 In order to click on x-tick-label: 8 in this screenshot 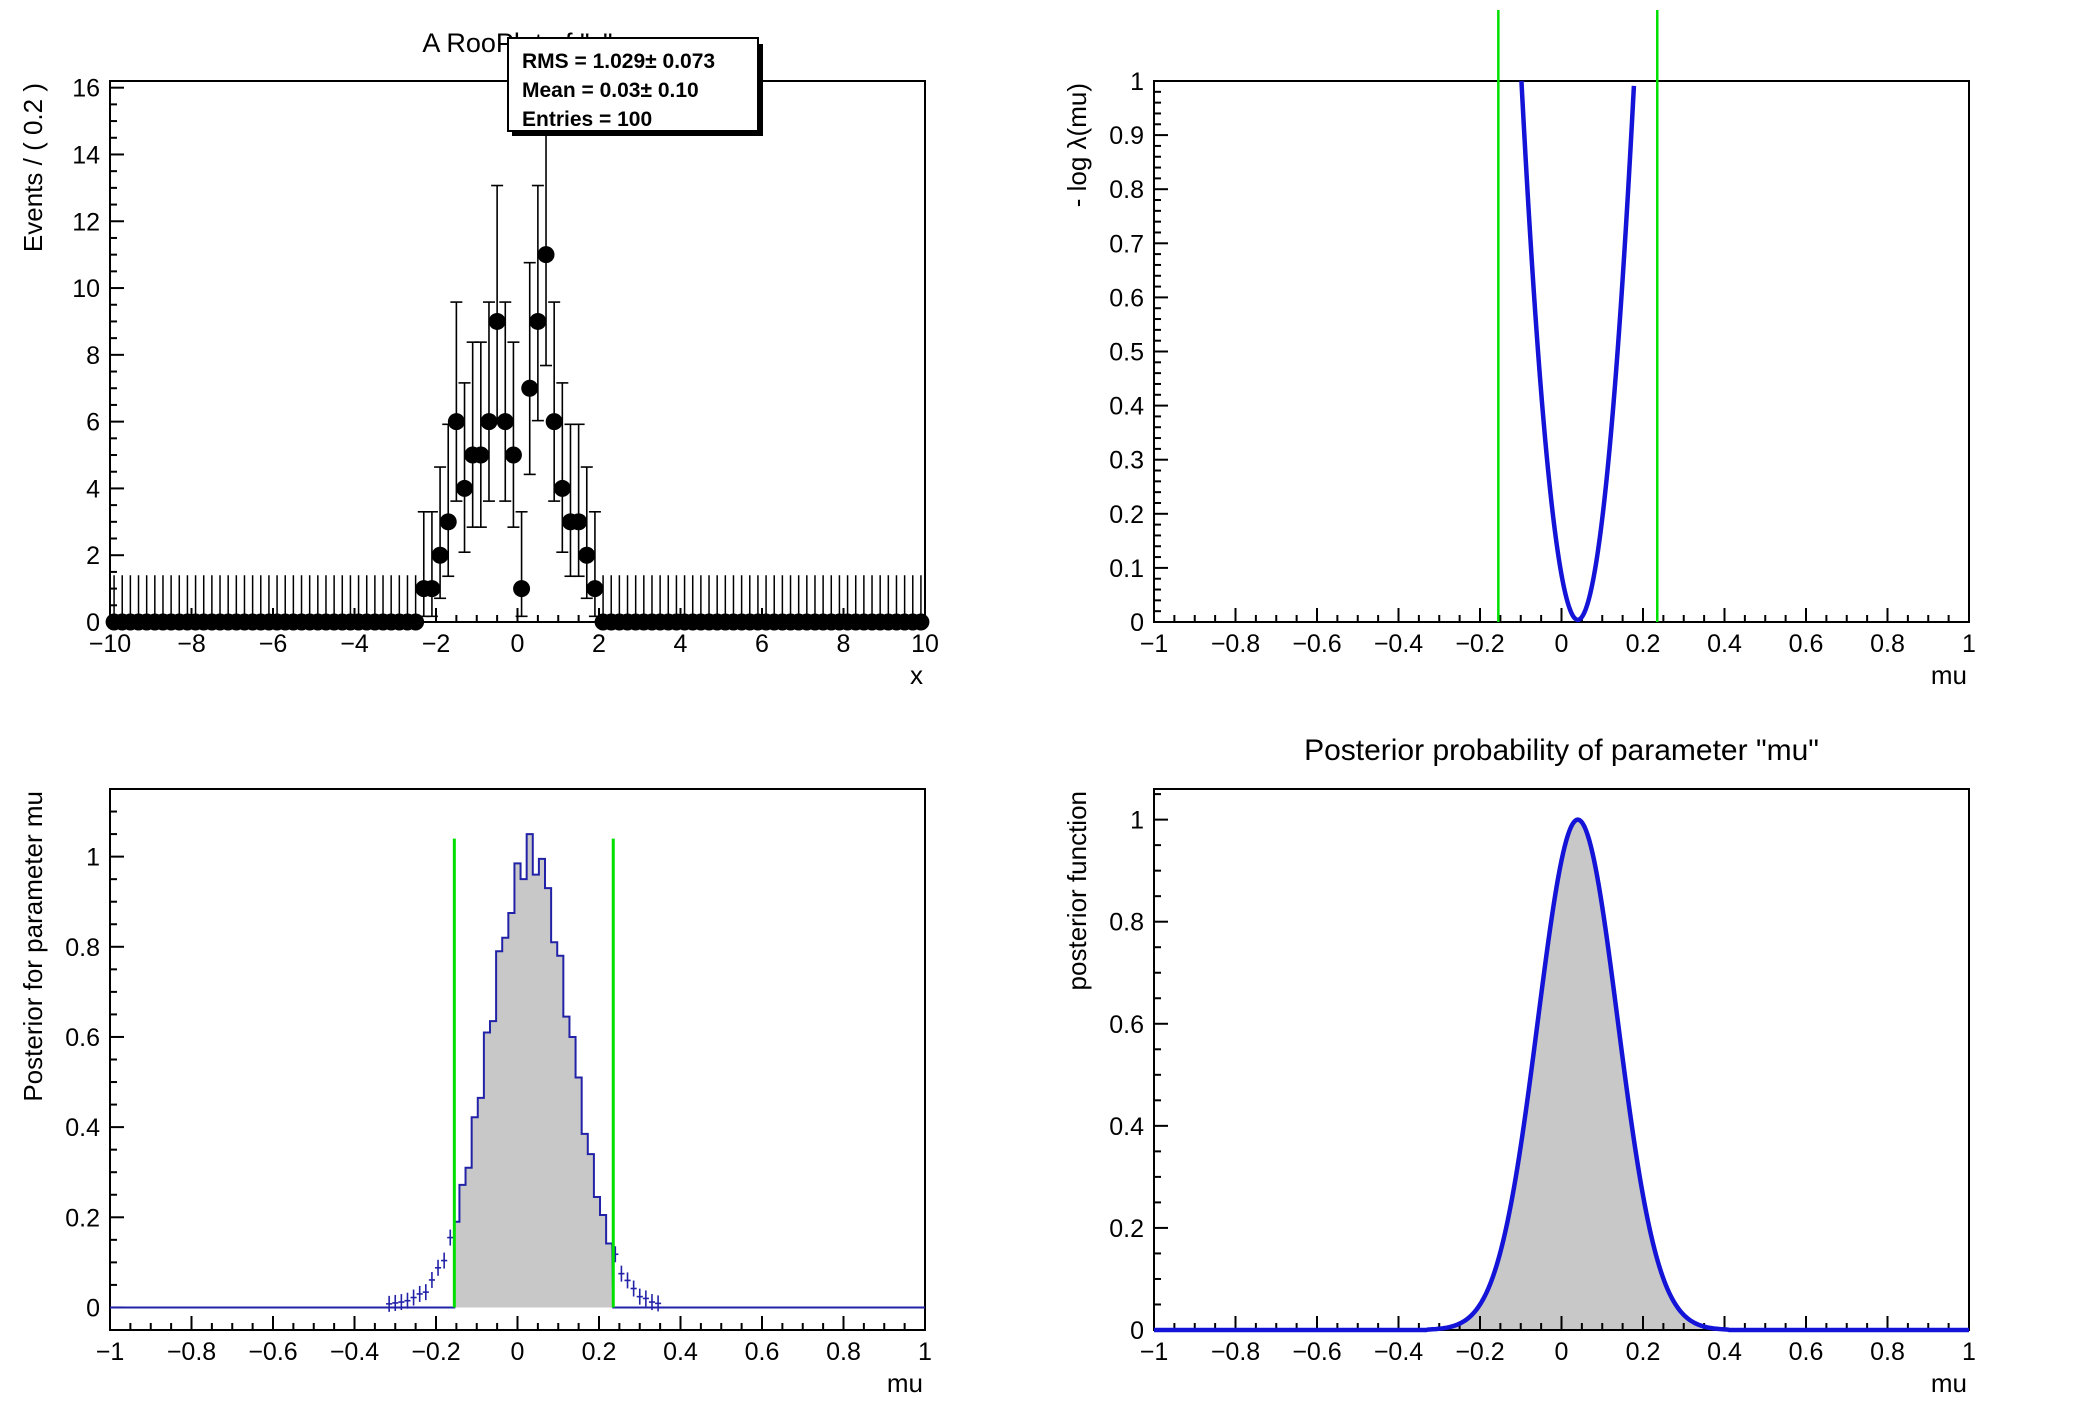, I will do `click(844, 644)`.